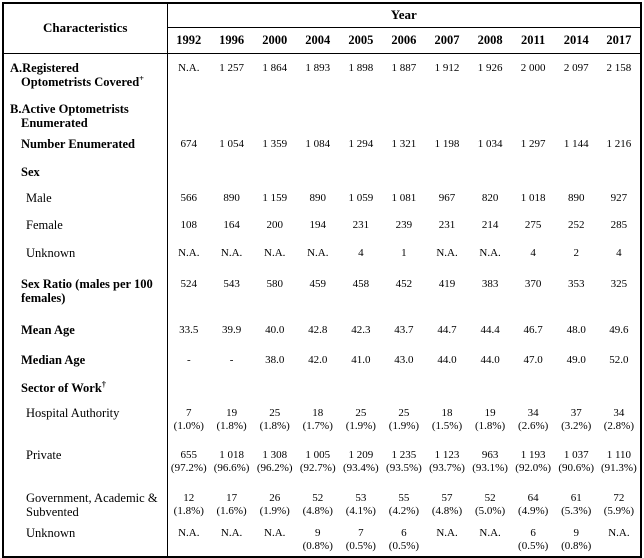 This screenshot has height=558, width=644. I want to click on cell-registered-covered-2006: 1 887, so click(403, 74).